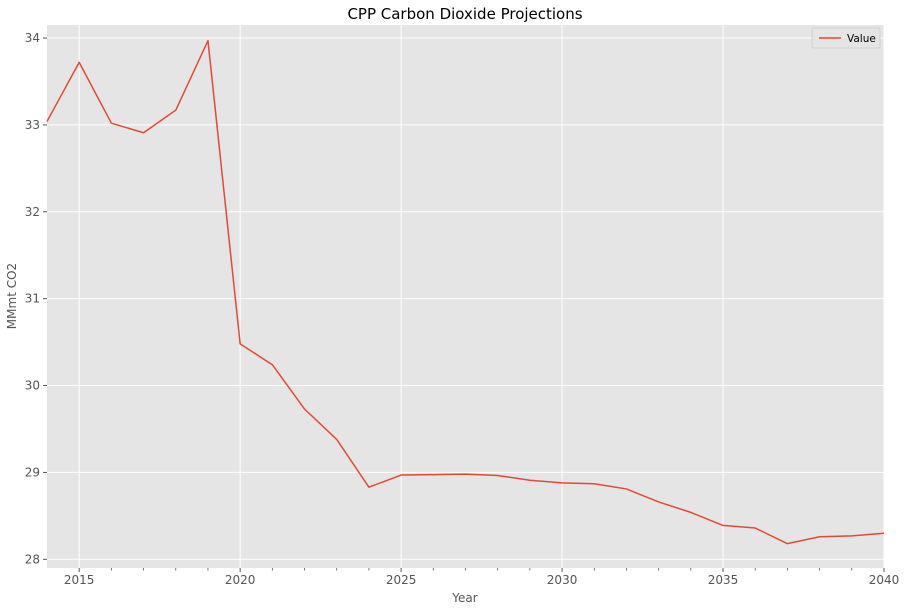 The image size is (905, 612). I want to click on y-tick-label: 34, so click(32, 38).